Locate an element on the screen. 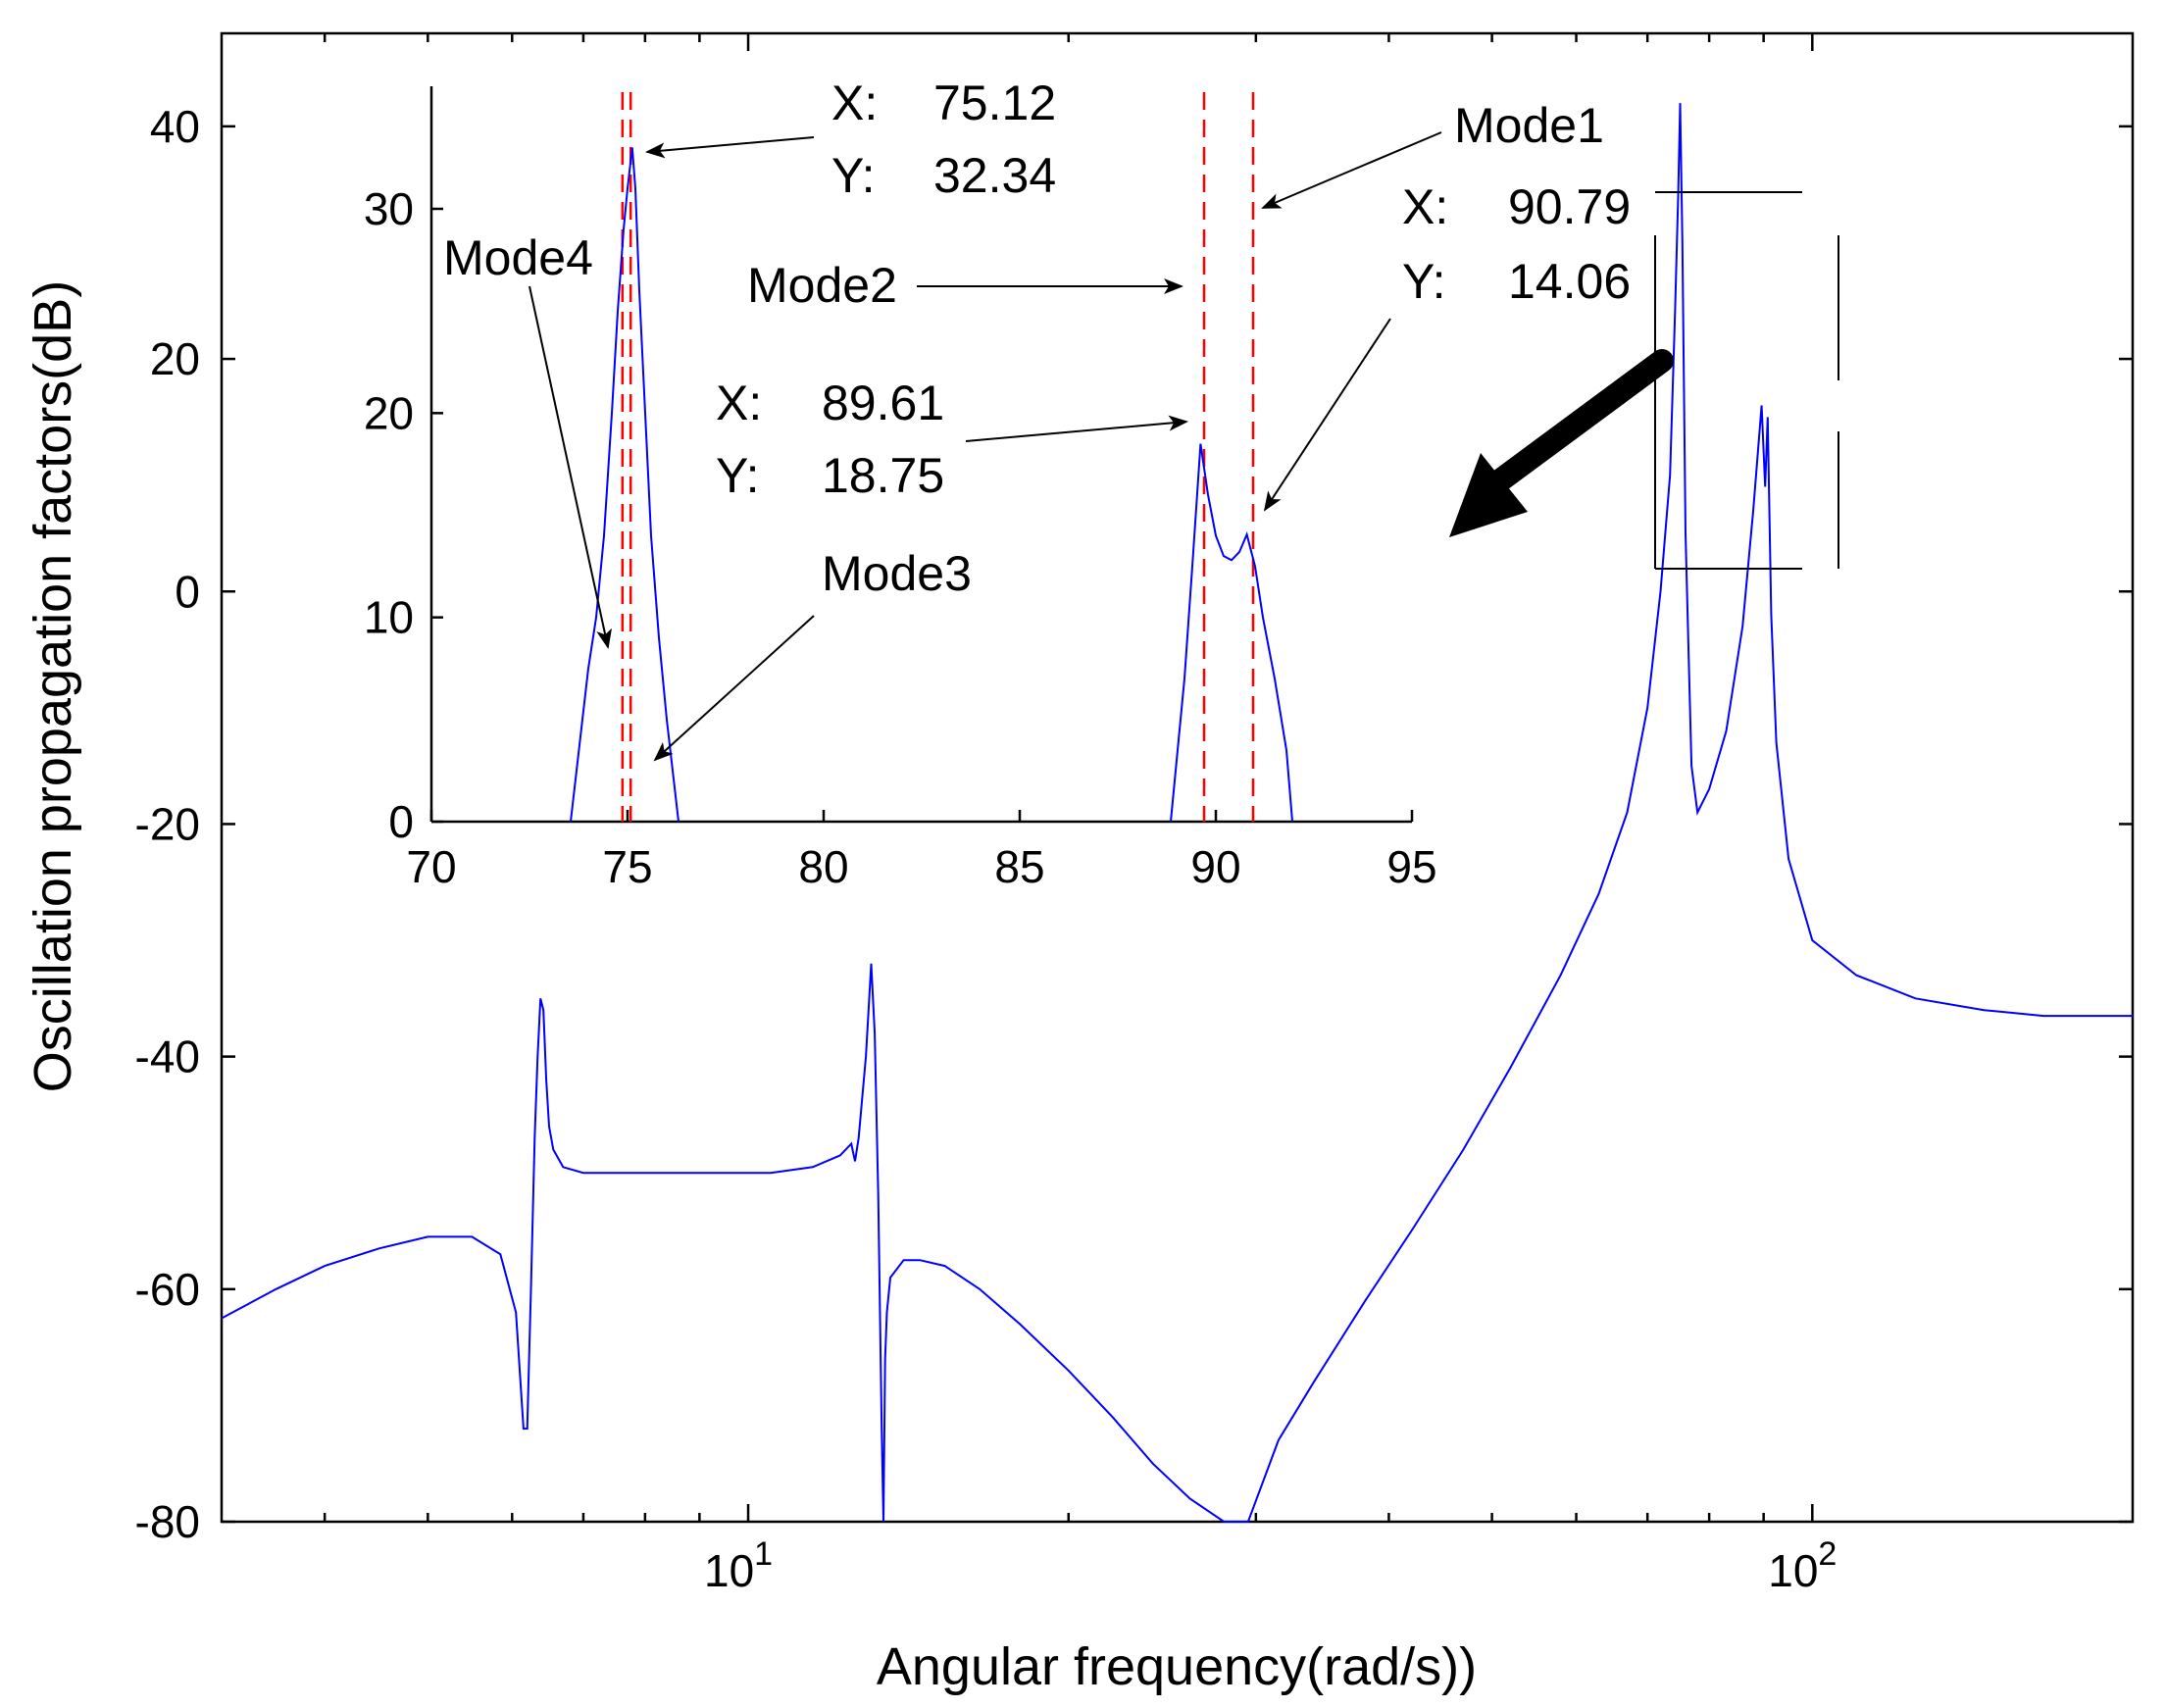 The image size is (2165, 1708). inset-x-axis: 70 75 80 85 90 95 is located at coordinates (922, 851).